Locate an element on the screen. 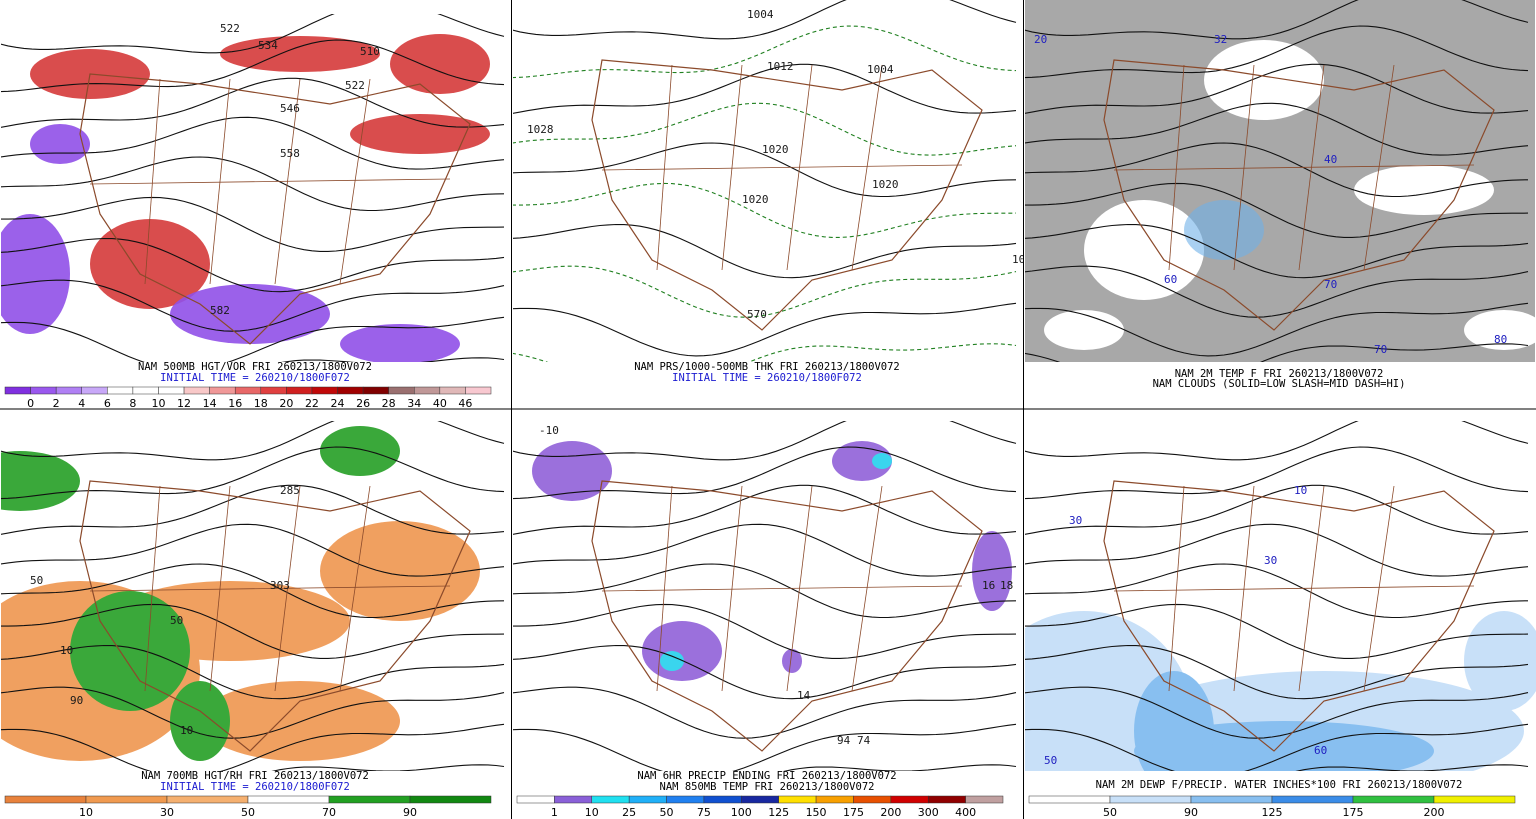 This screenshot has width=1536, height=819. map: 50 10 90 50 303 10 285 is located at coordinates (256, 596).